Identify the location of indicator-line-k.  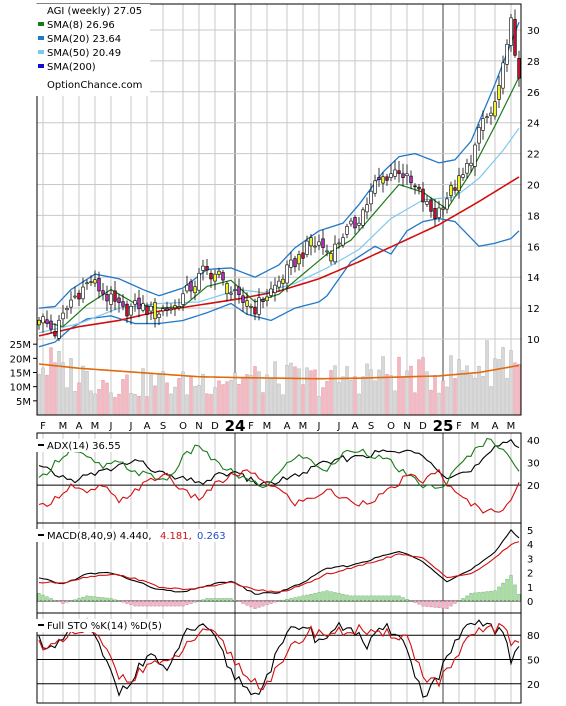
(279, 658).